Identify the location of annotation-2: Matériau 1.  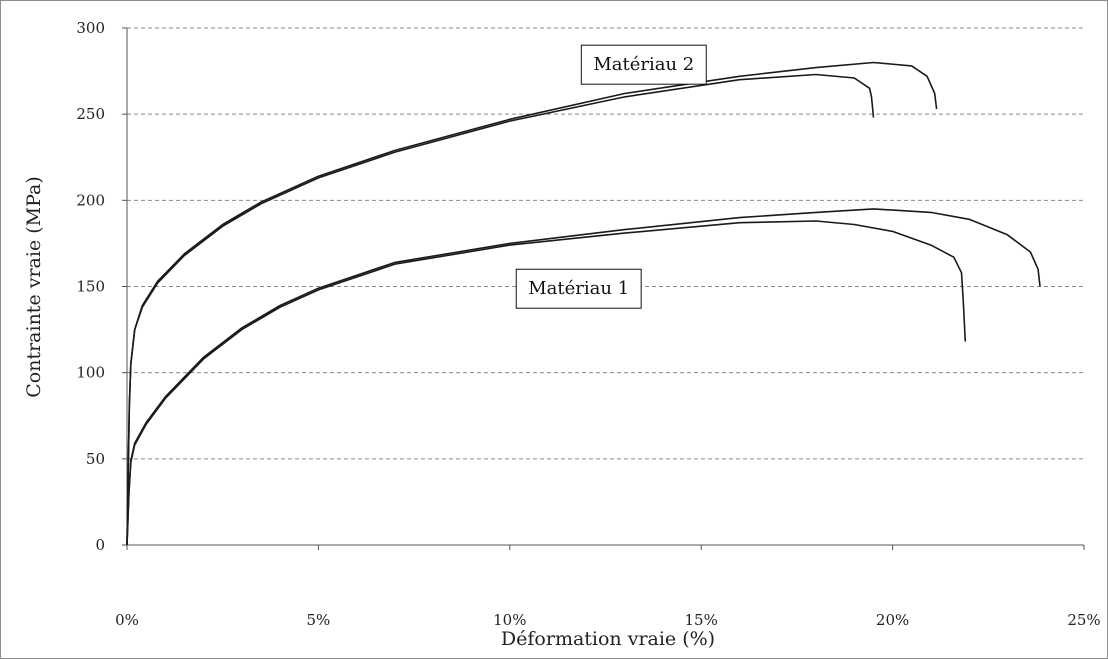
(578, 288).